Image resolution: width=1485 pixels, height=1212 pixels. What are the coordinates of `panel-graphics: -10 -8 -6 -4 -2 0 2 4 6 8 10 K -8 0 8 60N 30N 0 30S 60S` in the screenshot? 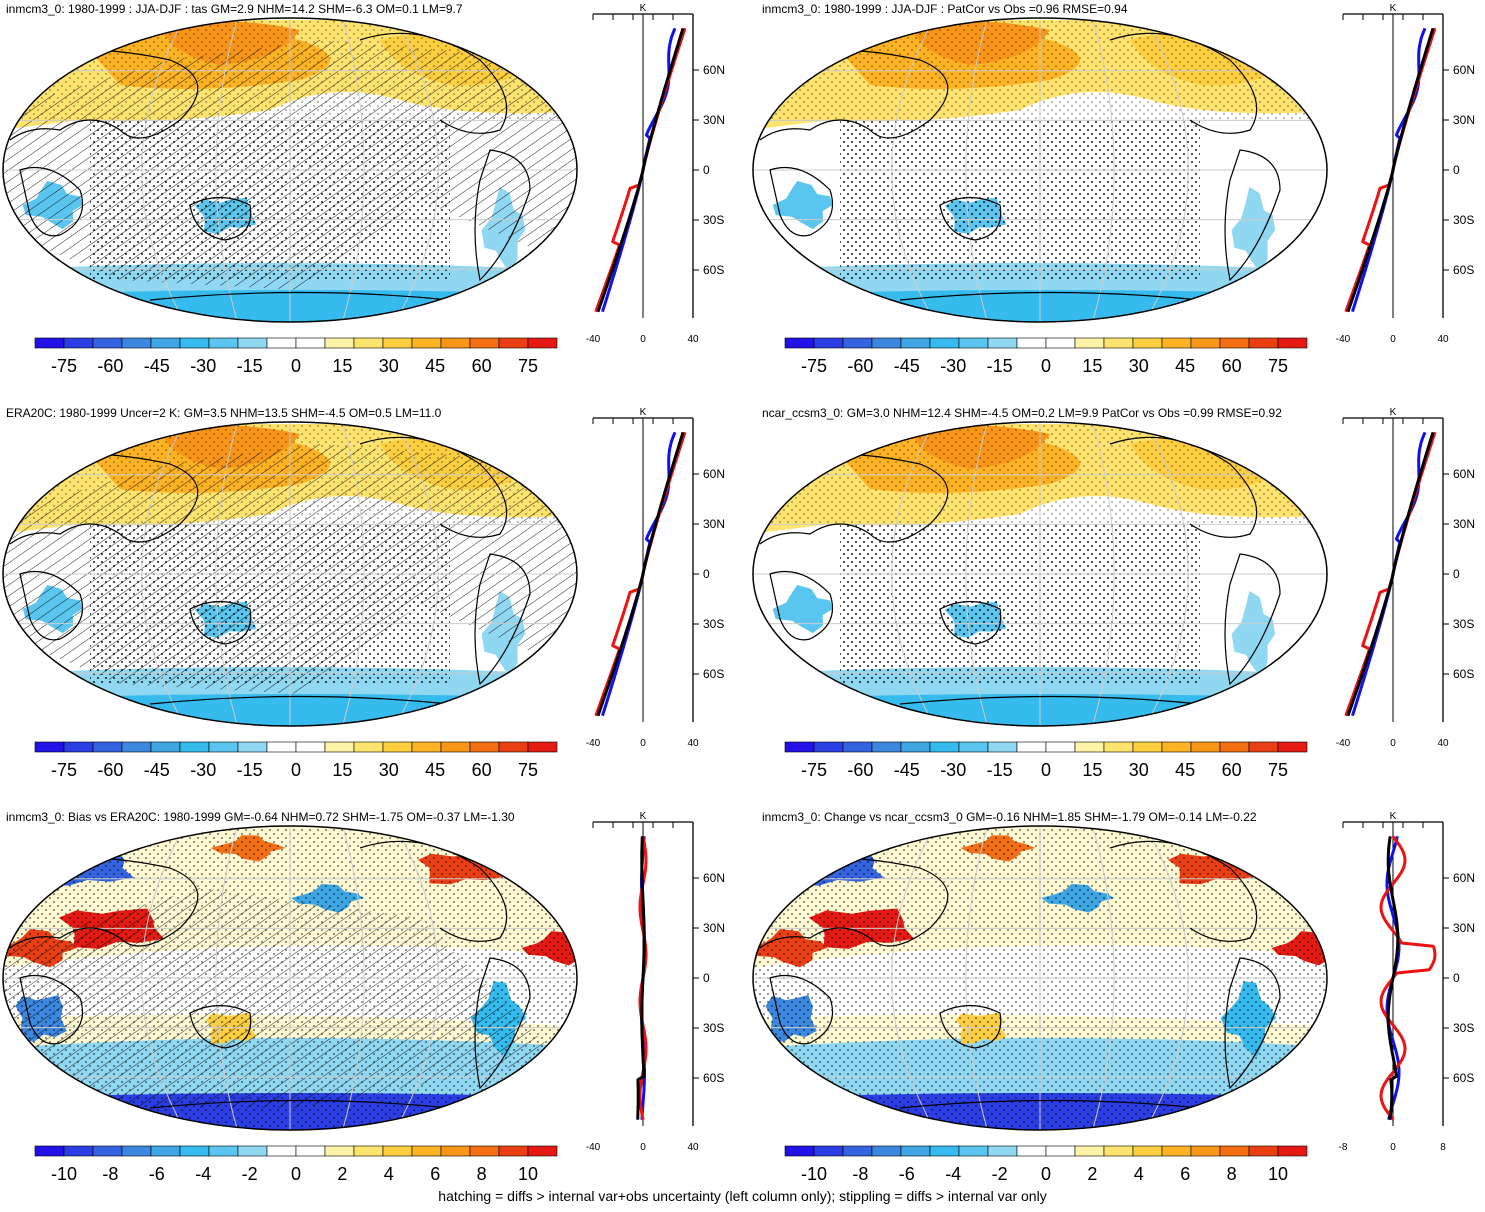 It's located at (1113, 997).